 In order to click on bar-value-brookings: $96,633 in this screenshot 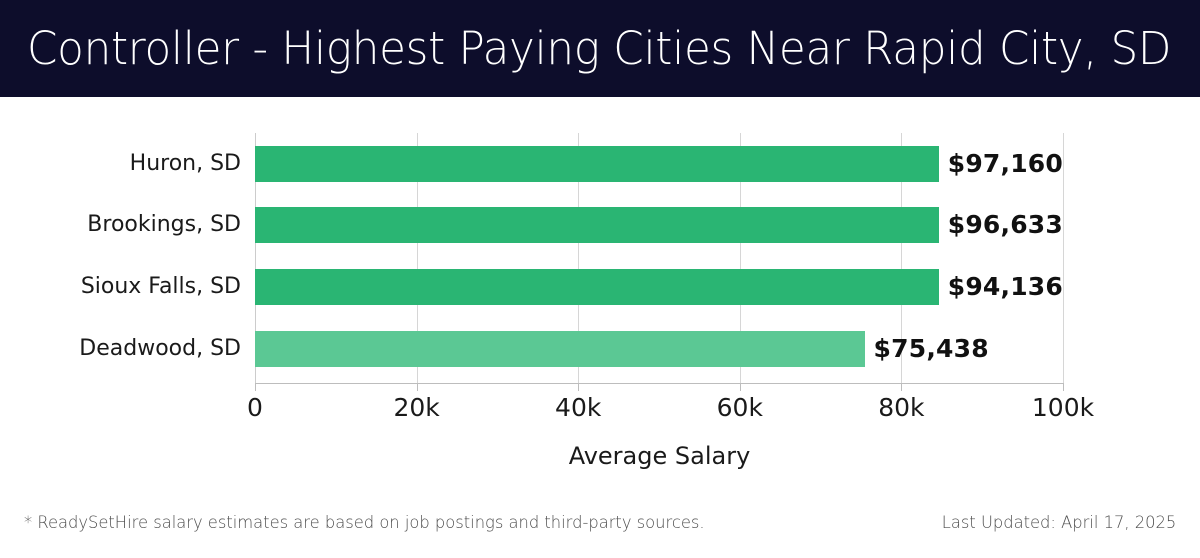, I will do `click(1005, 224)`.